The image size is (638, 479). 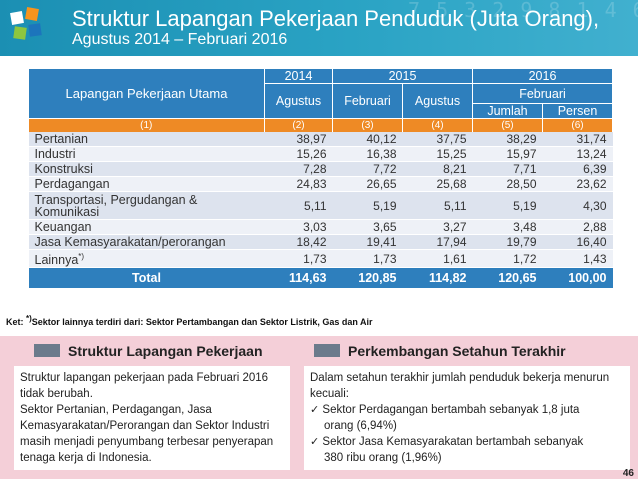 I want to click on column-header-februari-2015: Februari, so click(x=367, y=101).